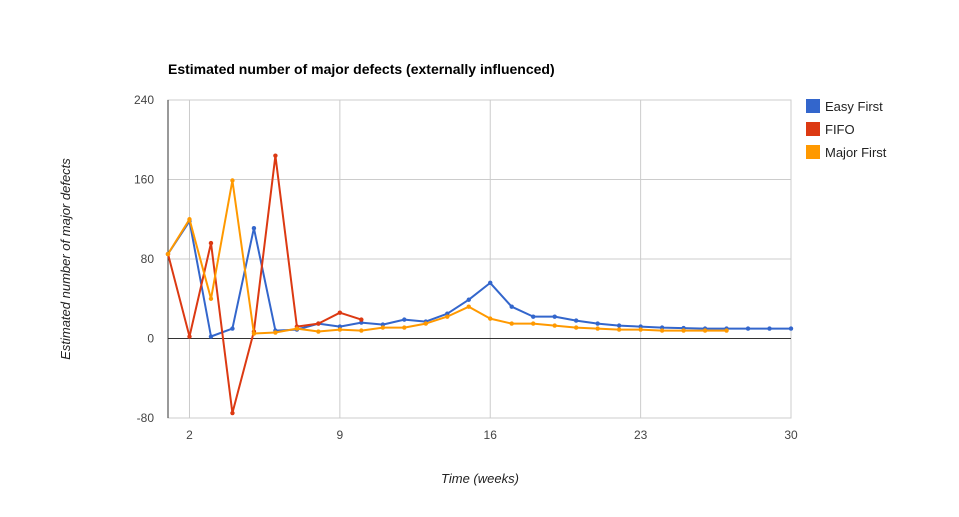 This screenshot has width=959, height=517. What do you see at coordinates (480, 478) in the screenshot?
I see `x-axis-title: Time (weeks)` at bounding box center [480, 478].